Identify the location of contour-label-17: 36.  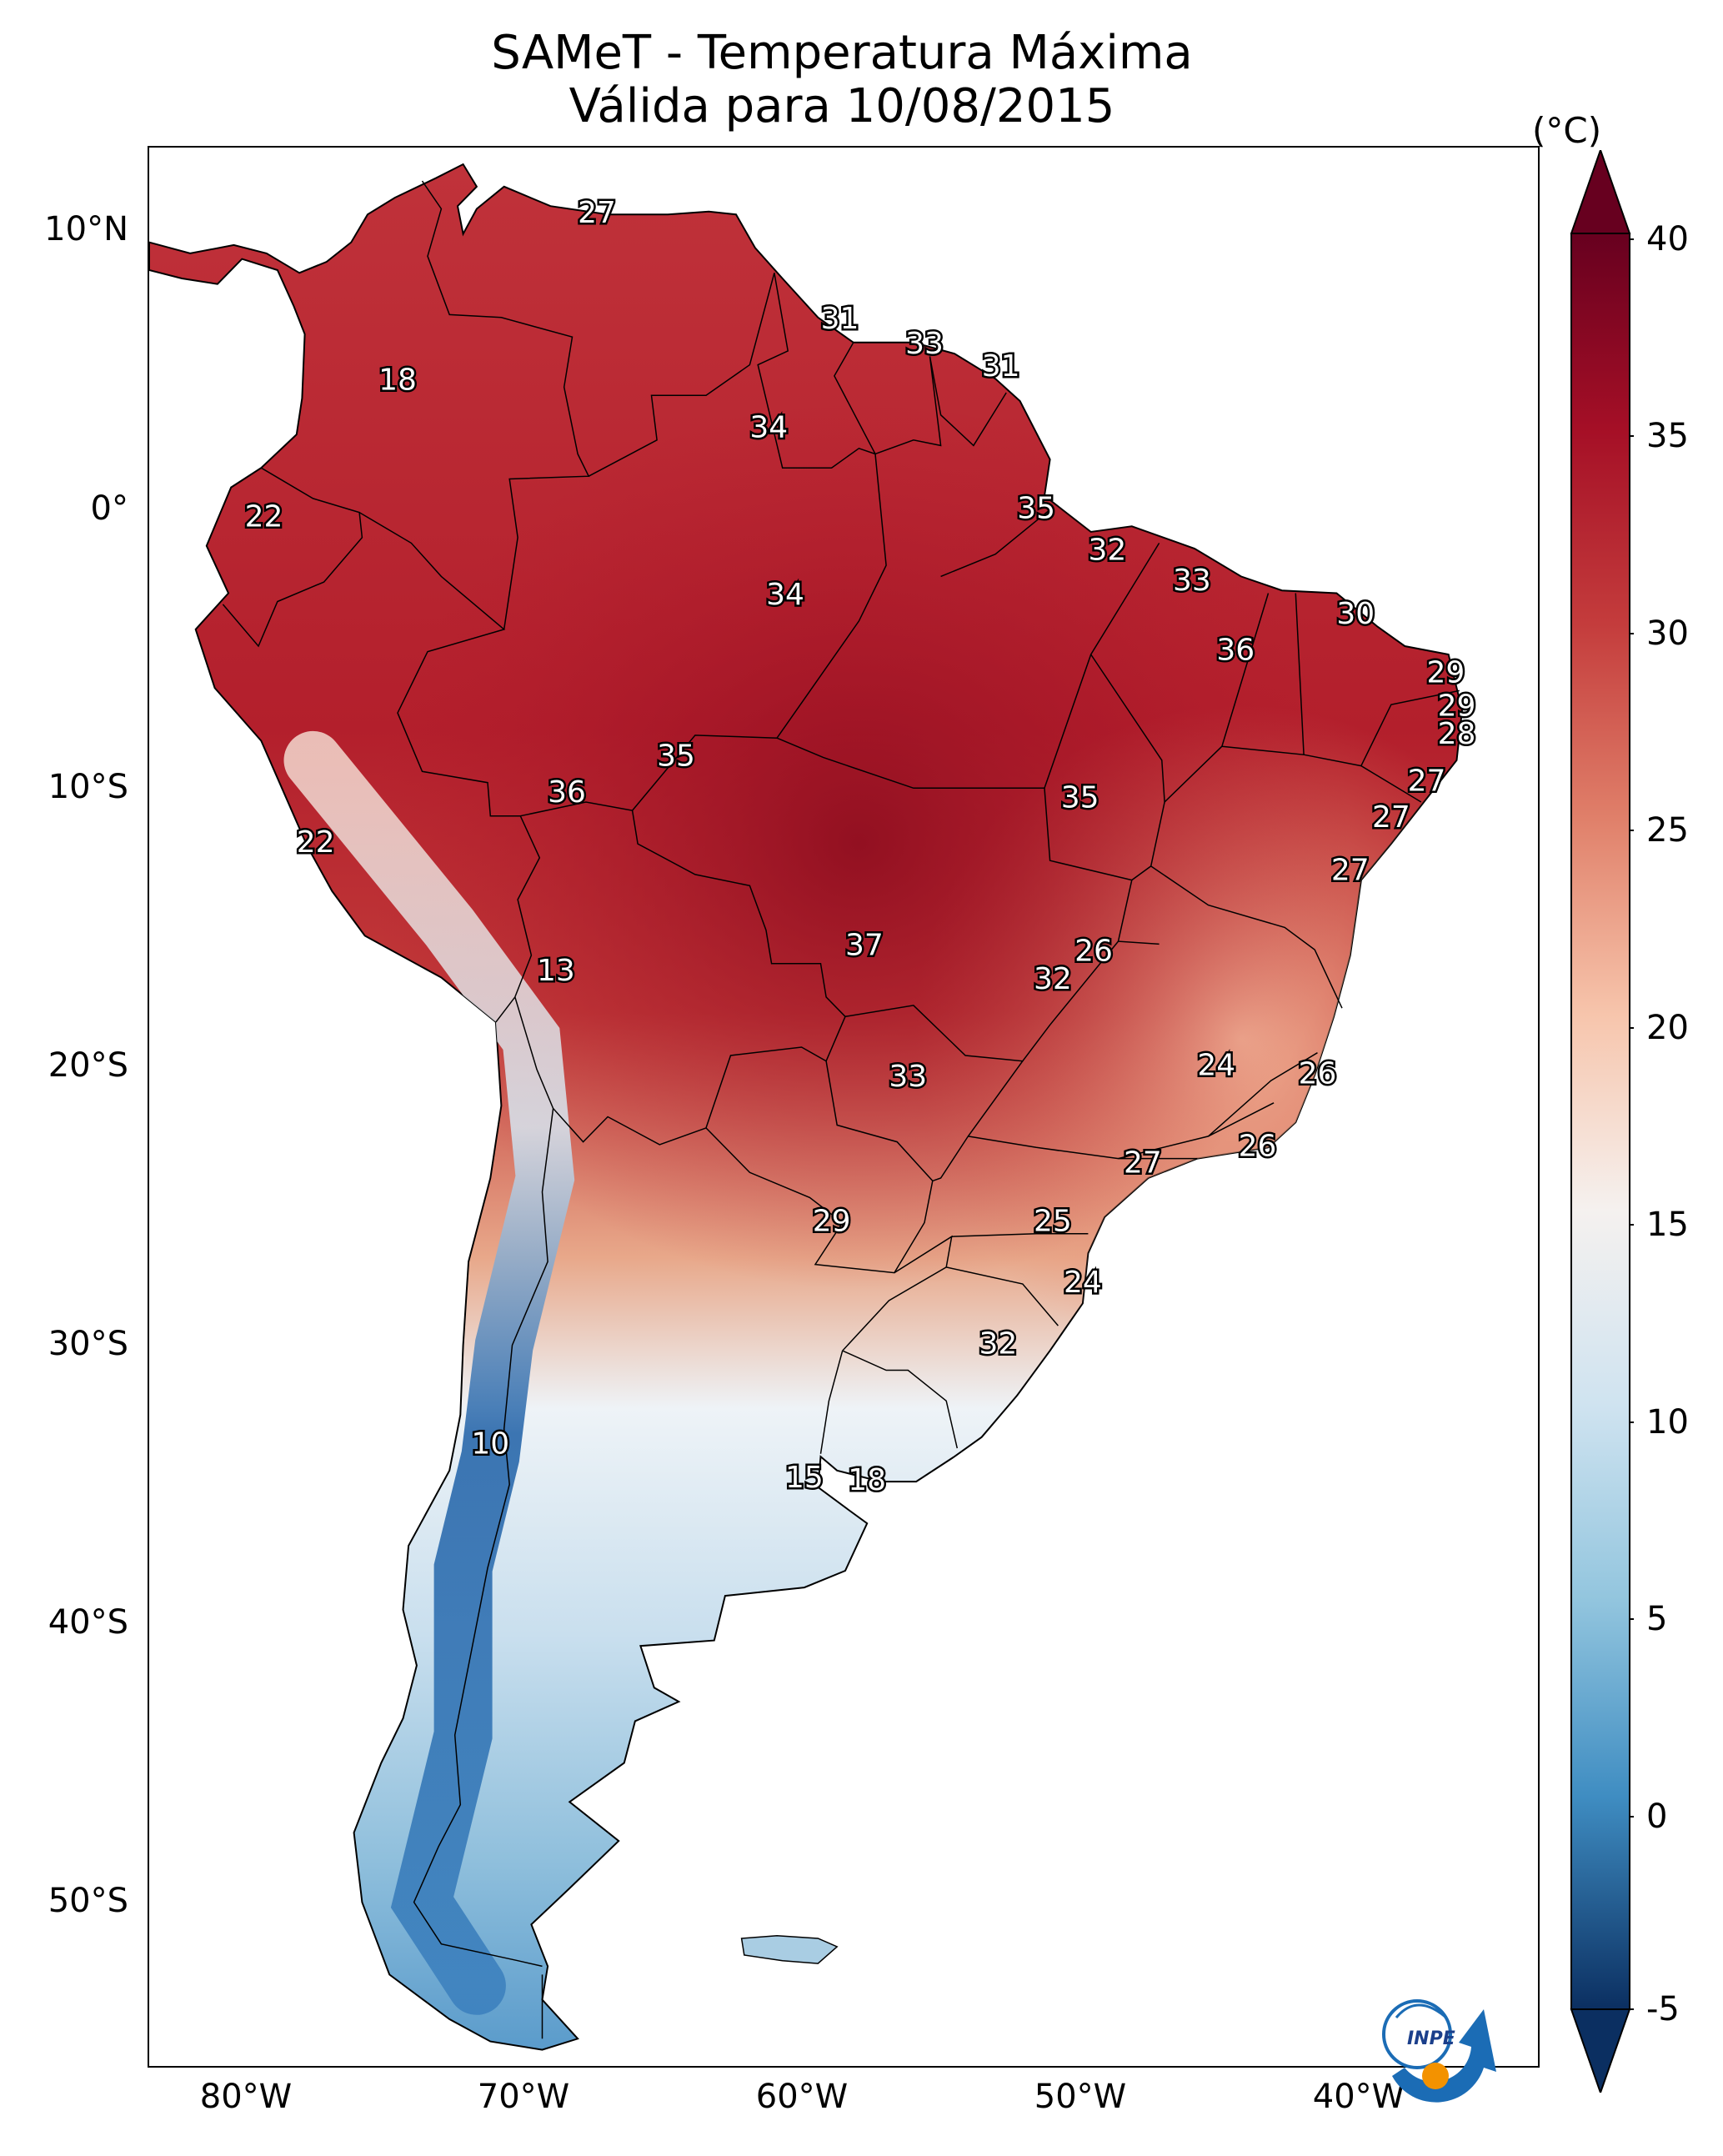
(567, 792).